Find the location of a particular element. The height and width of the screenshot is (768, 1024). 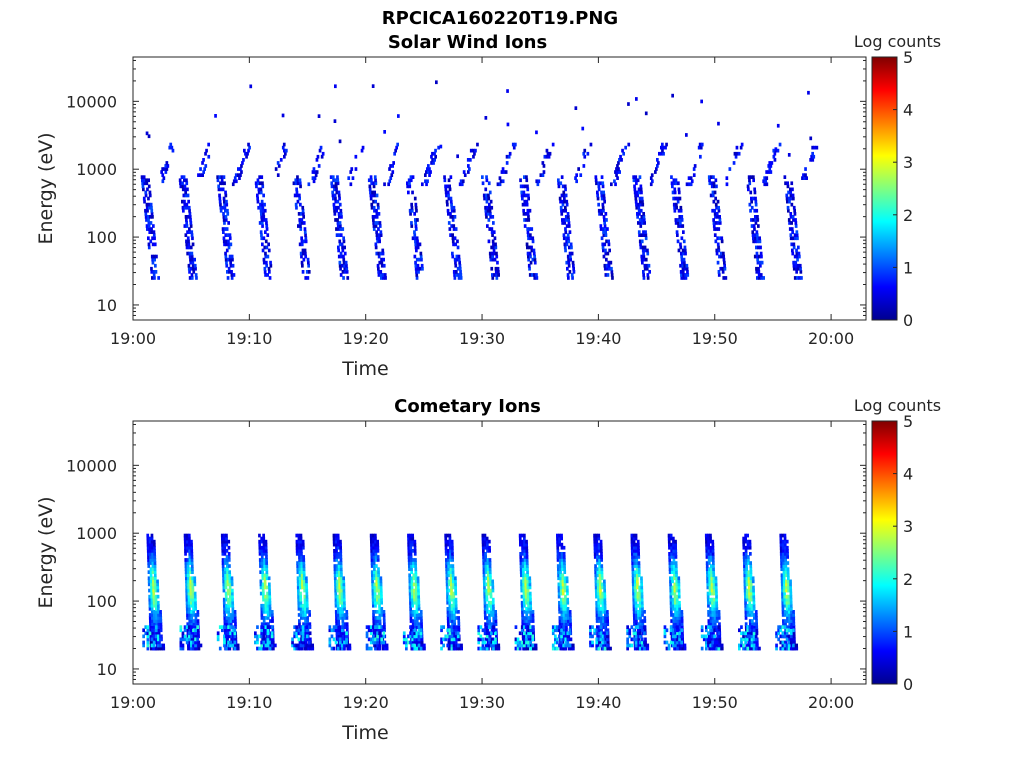

y-tick-label: 100 is located at coordinates (101, 237).